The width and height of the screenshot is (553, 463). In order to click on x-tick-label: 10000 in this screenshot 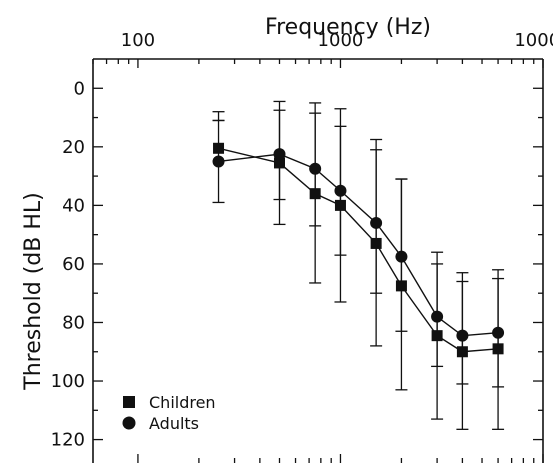, I will do `click(533, 40)`.